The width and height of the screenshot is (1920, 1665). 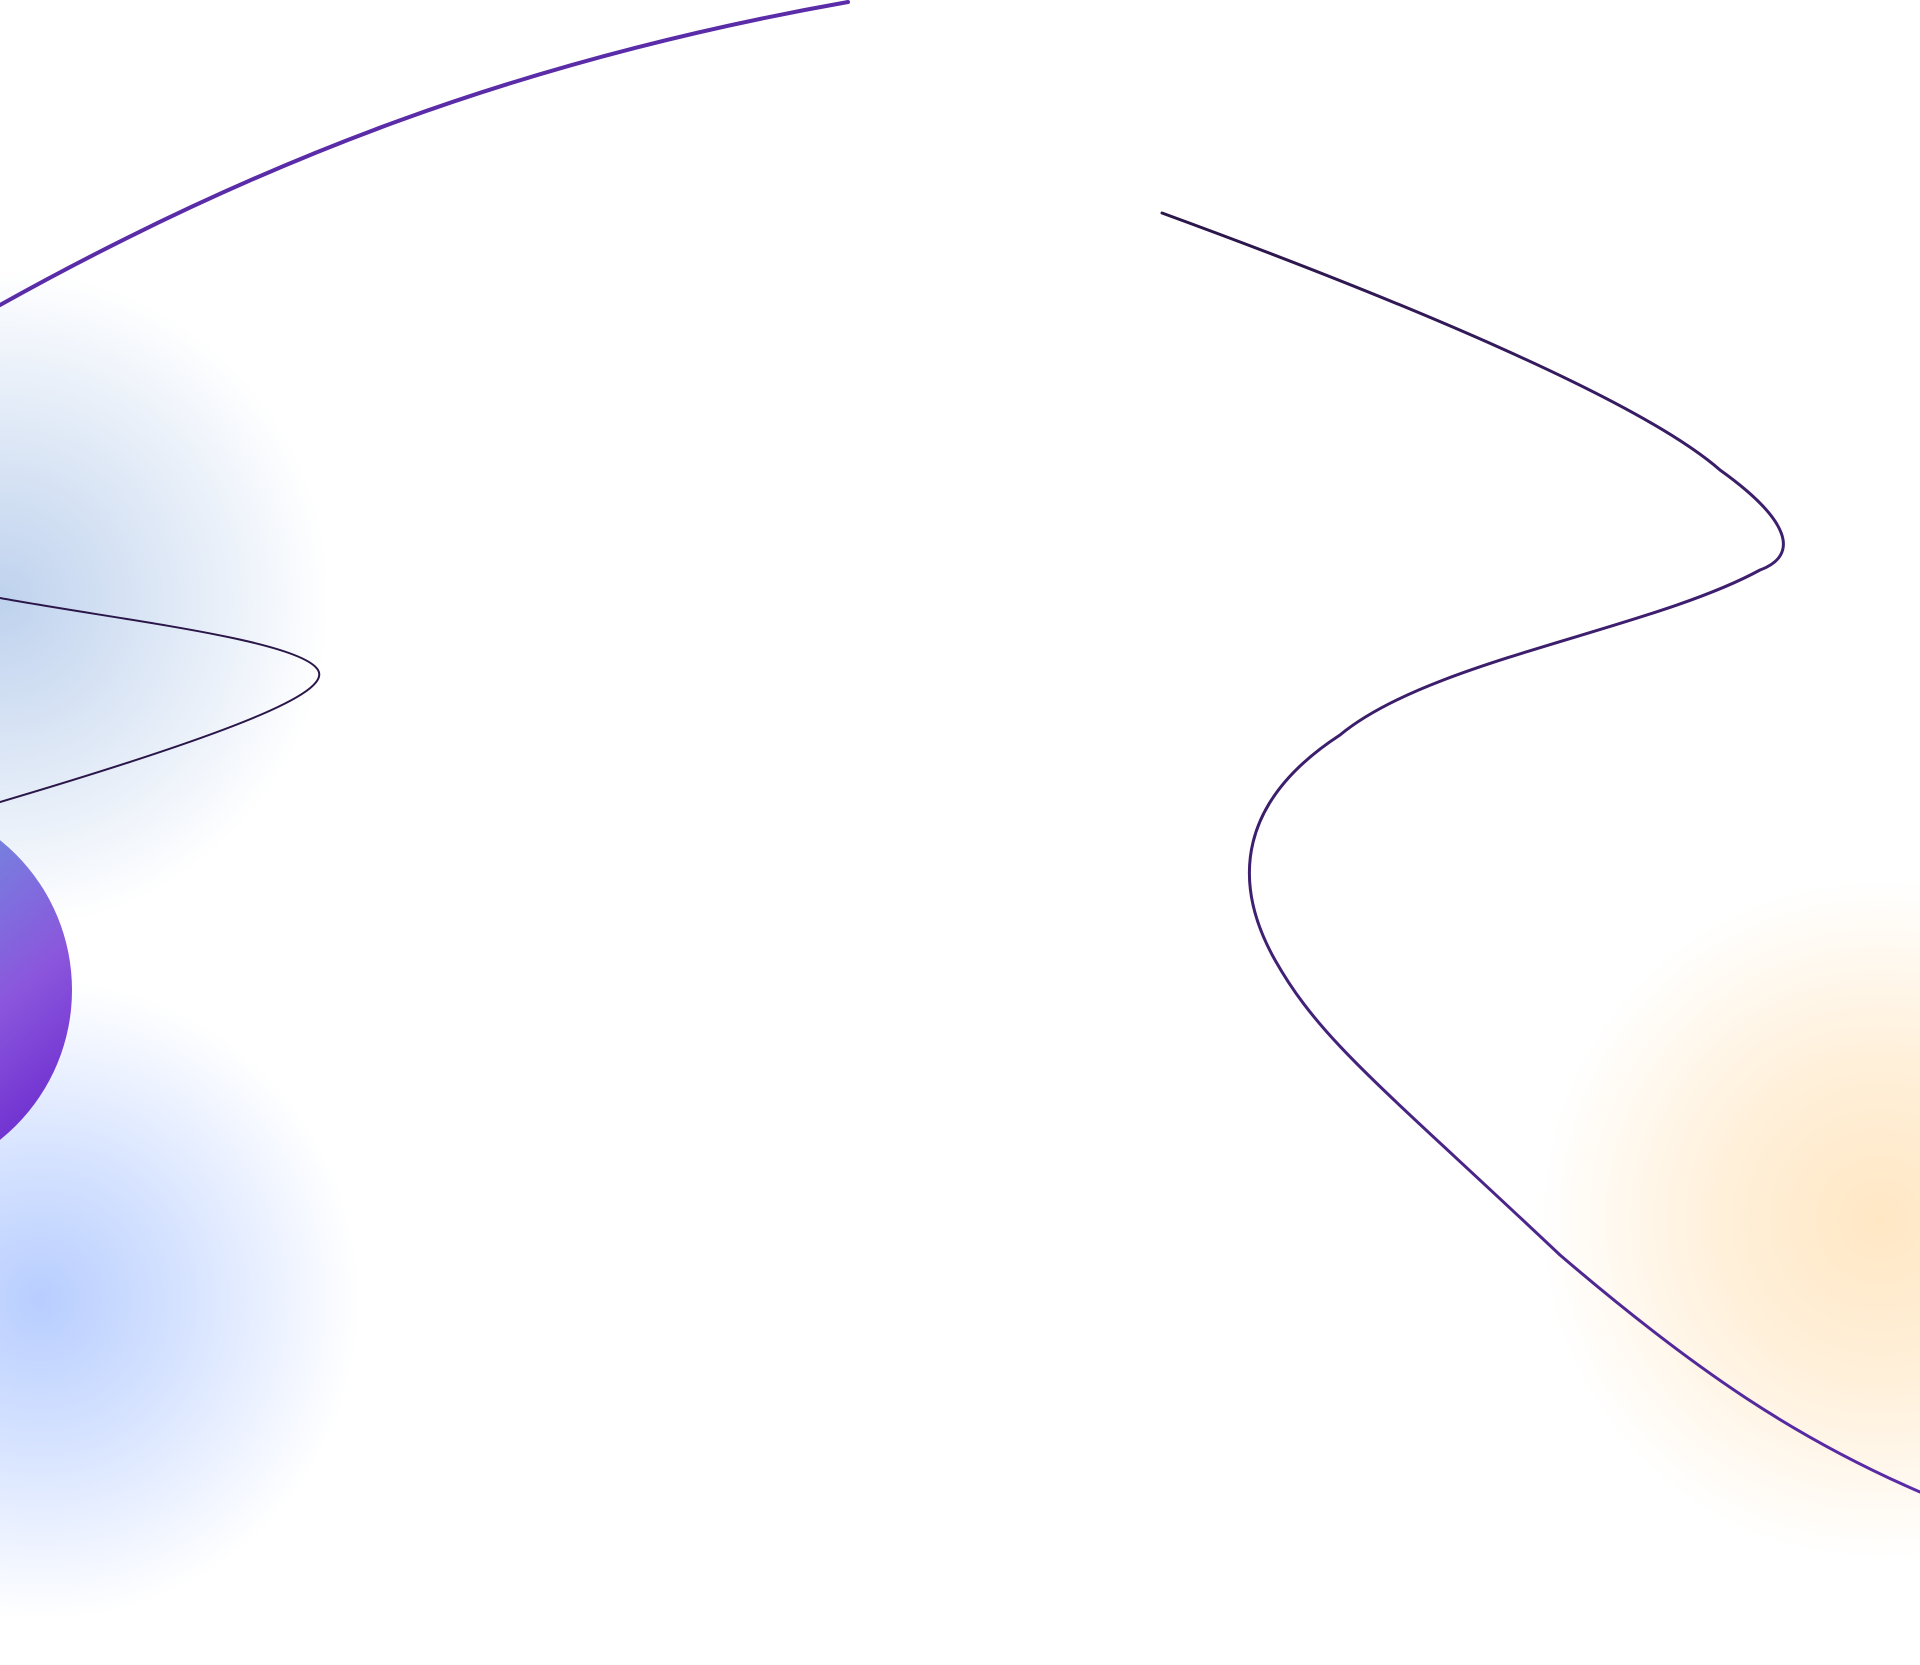 I want to click on gradient-orb, so click(x=36, y=990).